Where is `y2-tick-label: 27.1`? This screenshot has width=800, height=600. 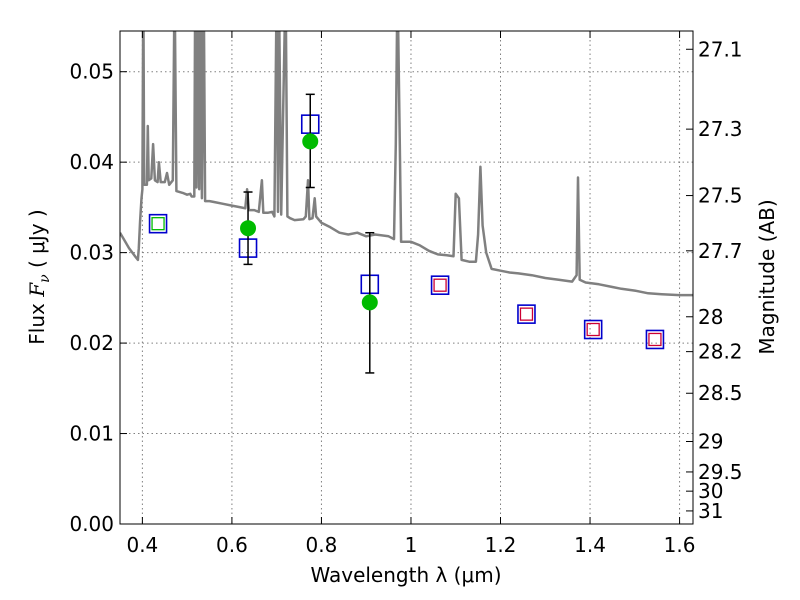 y2-tick-label: 27.1 is located at coordinates (720, 49).